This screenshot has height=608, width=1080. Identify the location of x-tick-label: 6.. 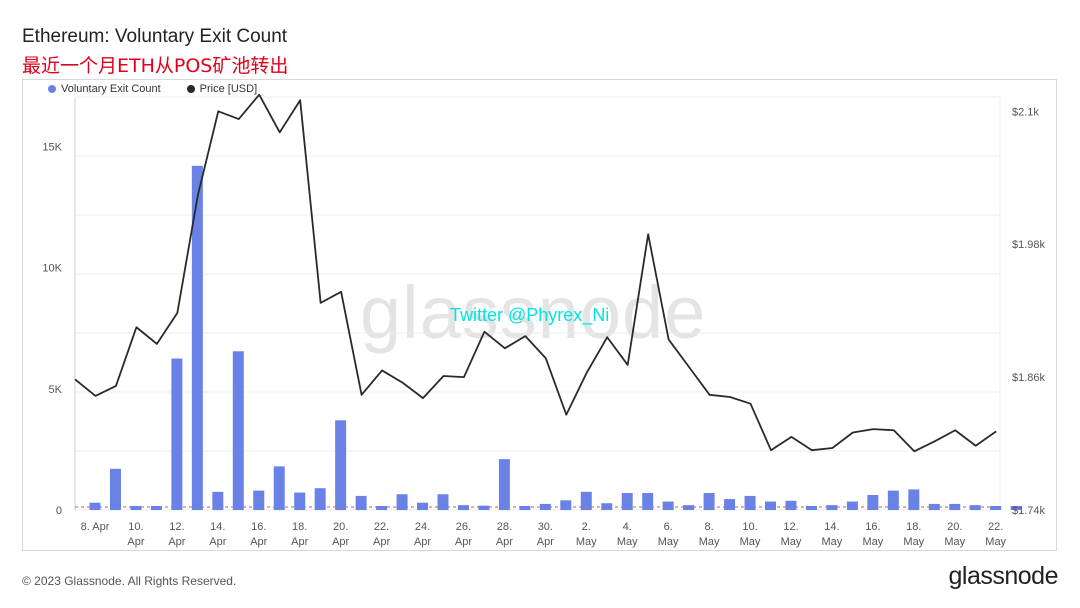
(668, 527).